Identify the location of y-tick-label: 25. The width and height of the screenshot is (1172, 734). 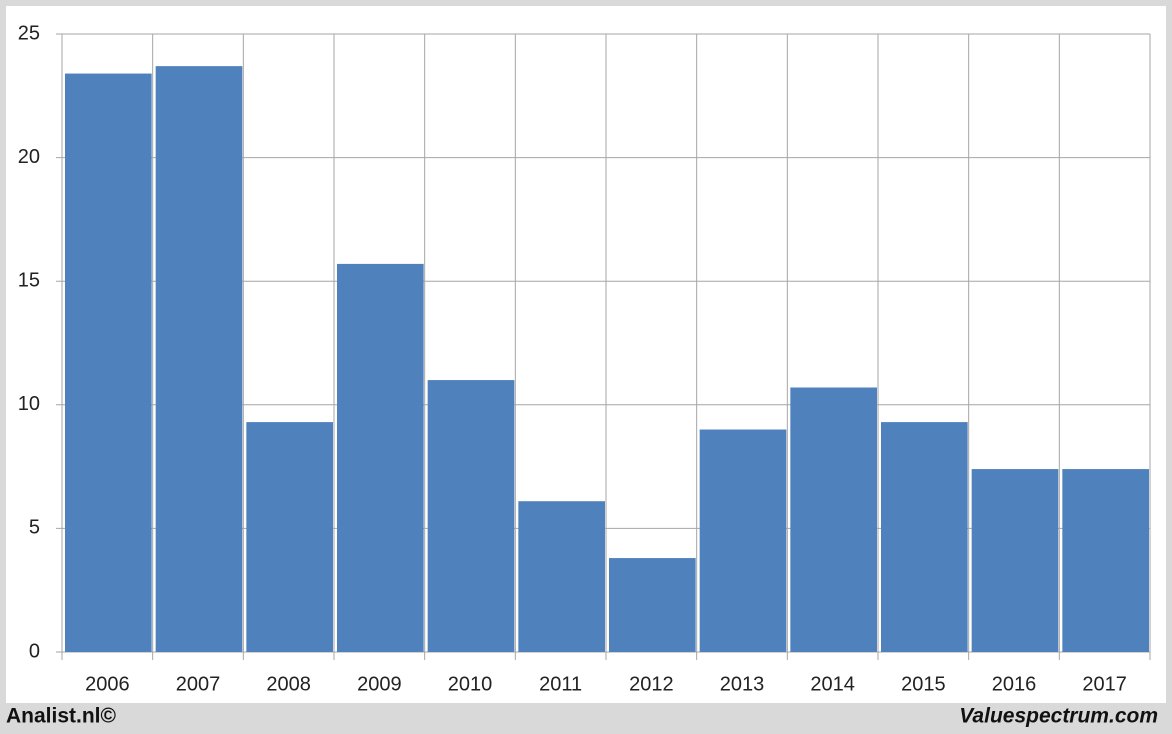
(29, 33).